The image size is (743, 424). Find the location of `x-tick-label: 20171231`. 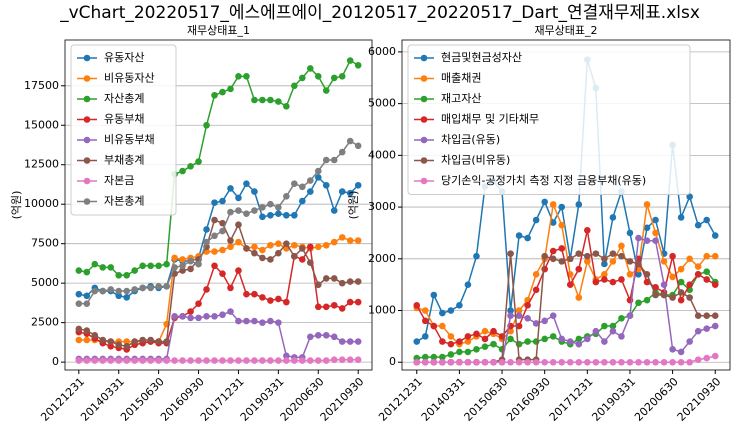

x-tick-label: 20171231 is located at coordinates (571, 399).